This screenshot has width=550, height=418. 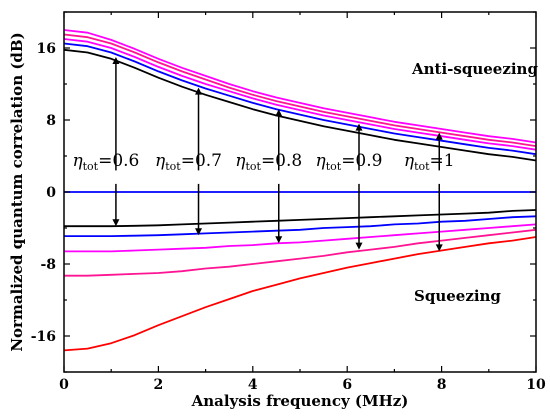 What do you see at coordinates (536, 385) in the screenshot?
I see `x-tick-label: 10` at bounding box center [536, 385].